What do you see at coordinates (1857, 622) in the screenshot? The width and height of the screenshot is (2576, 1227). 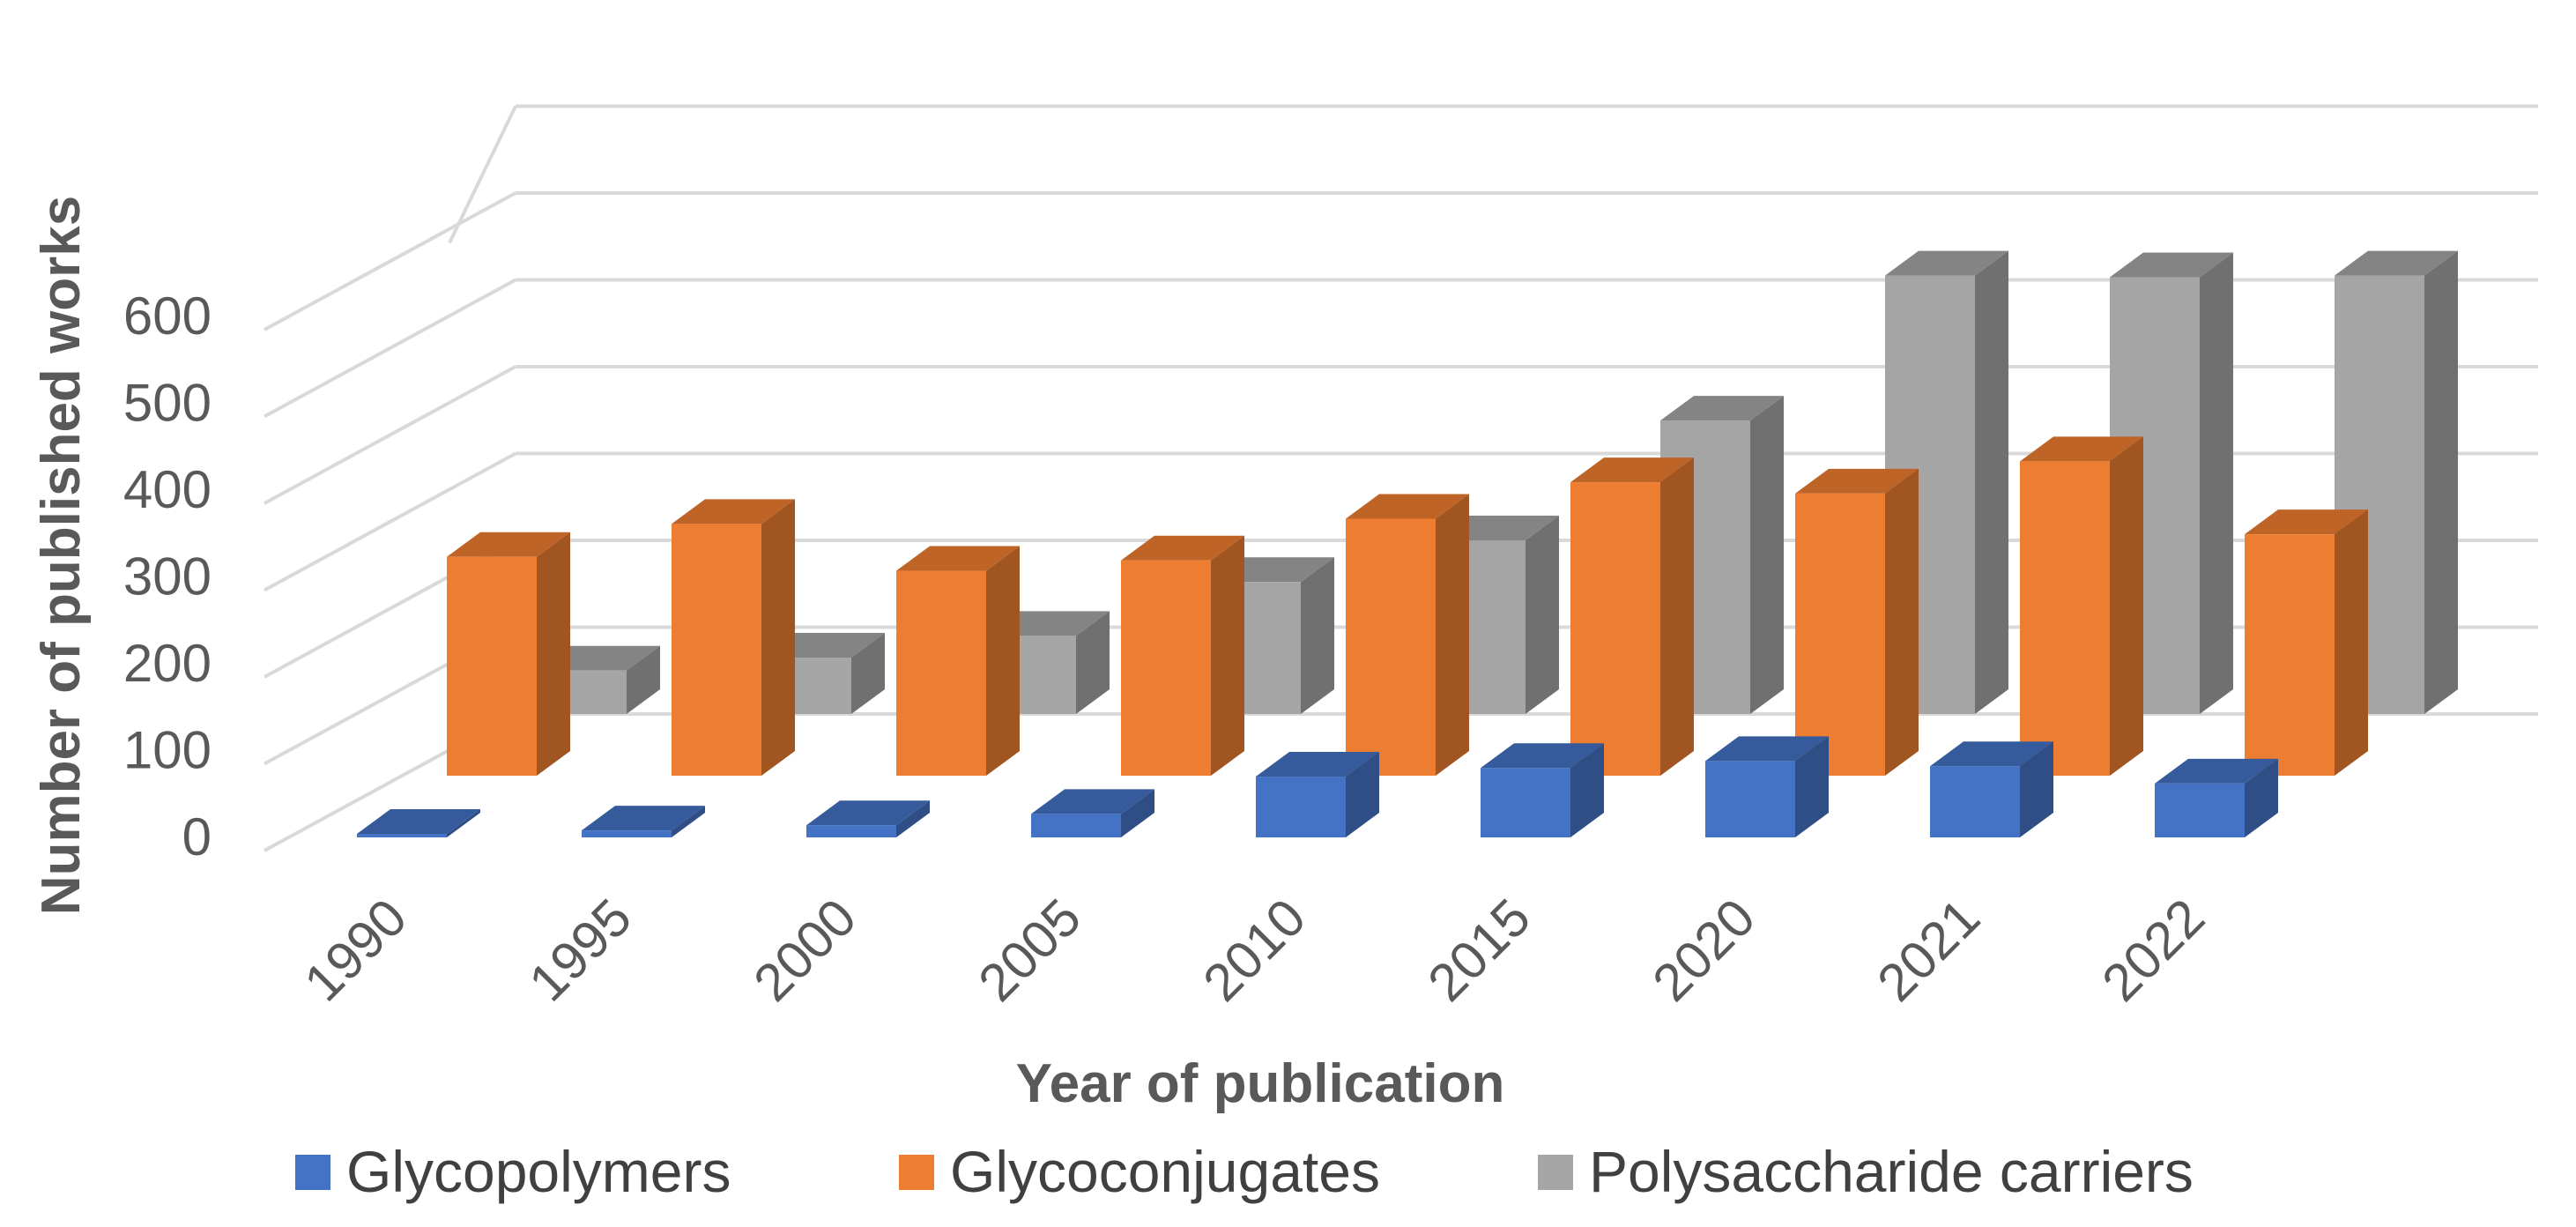 I see `bar-glycoconjugates-2020` at bounding box center [1857, 622].